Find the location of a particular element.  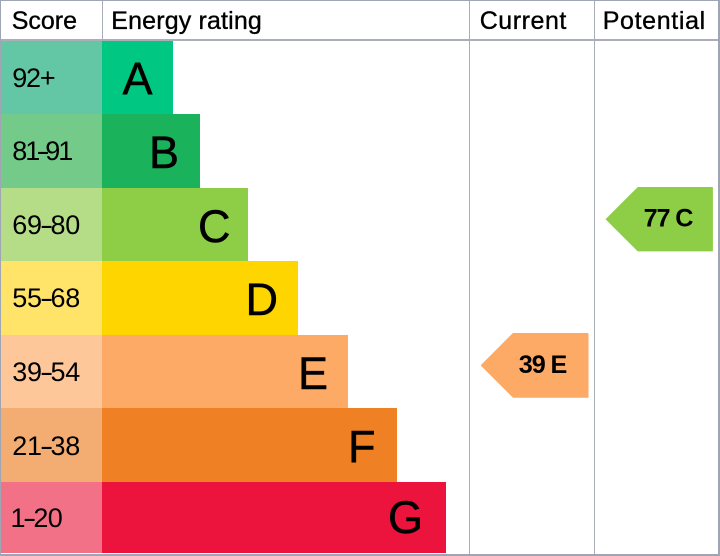

svg-text: 39 E is located at coordinates (543, 365).